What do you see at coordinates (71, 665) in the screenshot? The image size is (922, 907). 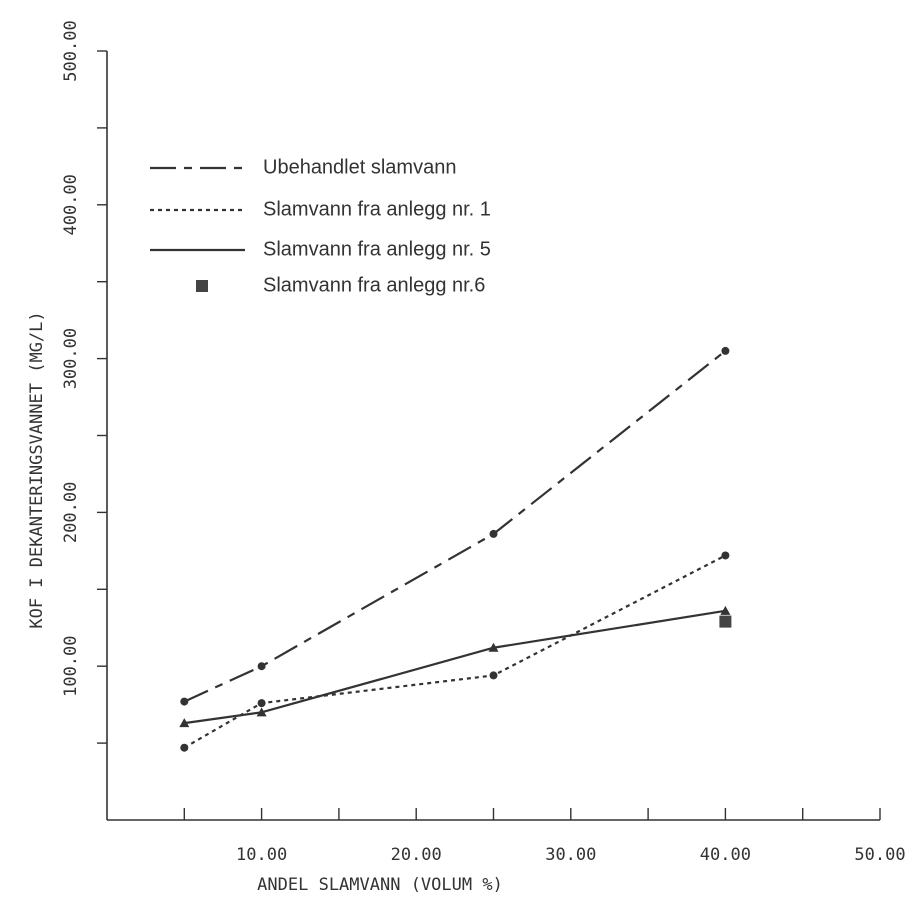 I see `y-tick-label: 100.00` at bounding box center [71, 665].